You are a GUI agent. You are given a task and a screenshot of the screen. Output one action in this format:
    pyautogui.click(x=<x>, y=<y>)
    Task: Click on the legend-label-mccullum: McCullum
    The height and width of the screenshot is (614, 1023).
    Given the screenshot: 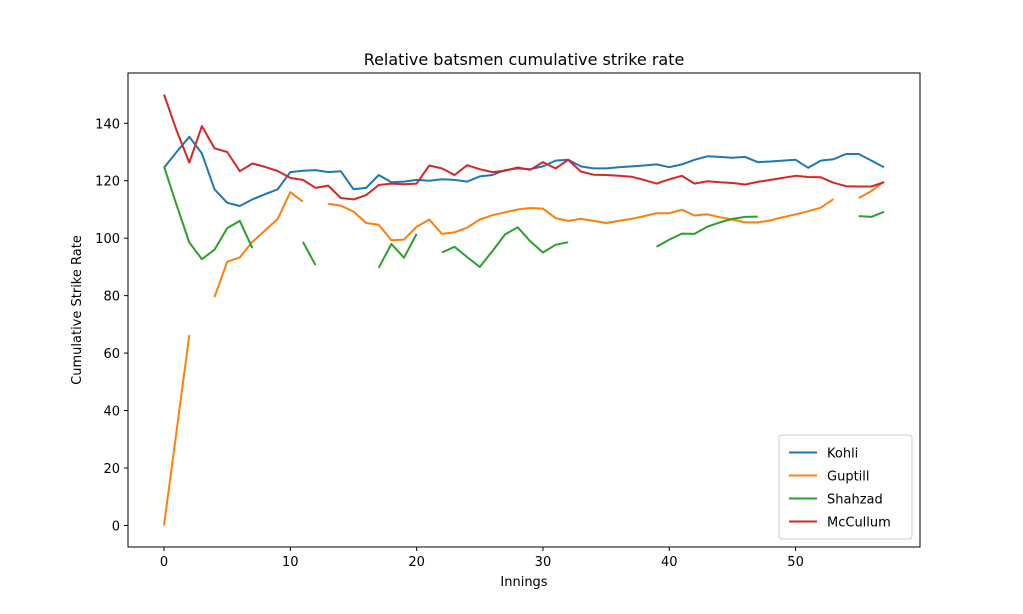 What is the action you would take?
    pyautogui.click(x=859, y=523)
    